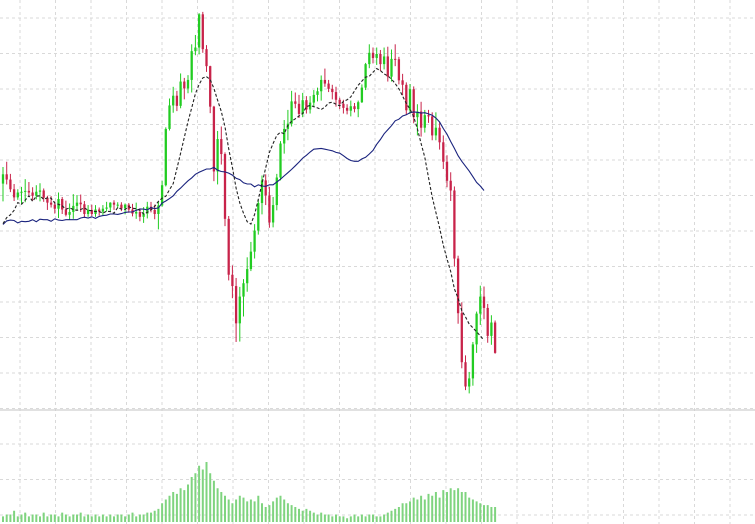  I want to click on volume-bars, so click(249, 492).